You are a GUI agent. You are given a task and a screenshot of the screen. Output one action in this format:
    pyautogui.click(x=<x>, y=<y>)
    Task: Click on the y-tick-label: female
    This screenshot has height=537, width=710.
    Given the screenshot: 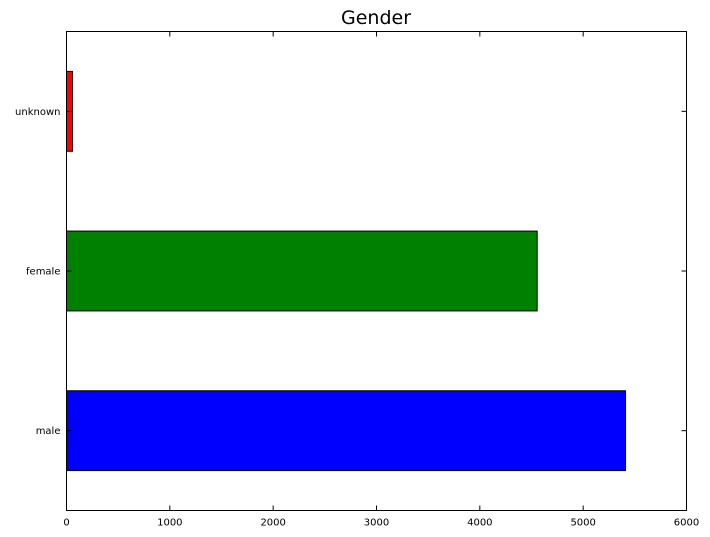 What is the action you would take?
    pyautogui.click(x=43, y=272)
    